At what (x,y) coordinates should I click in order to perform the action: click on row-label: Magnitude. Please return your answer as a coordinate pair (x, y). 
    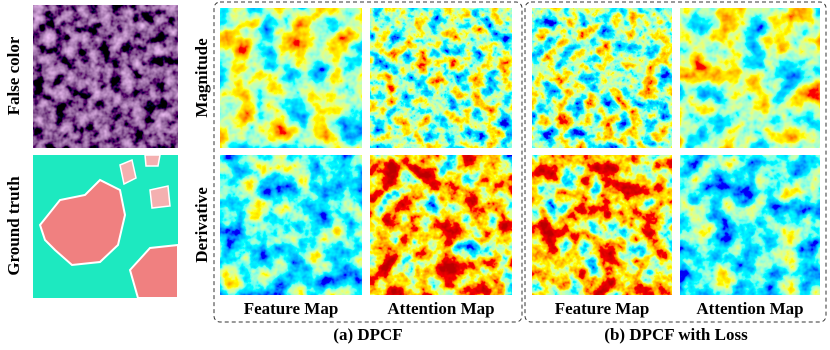
    Looking at the image, I should click on (201, 78).